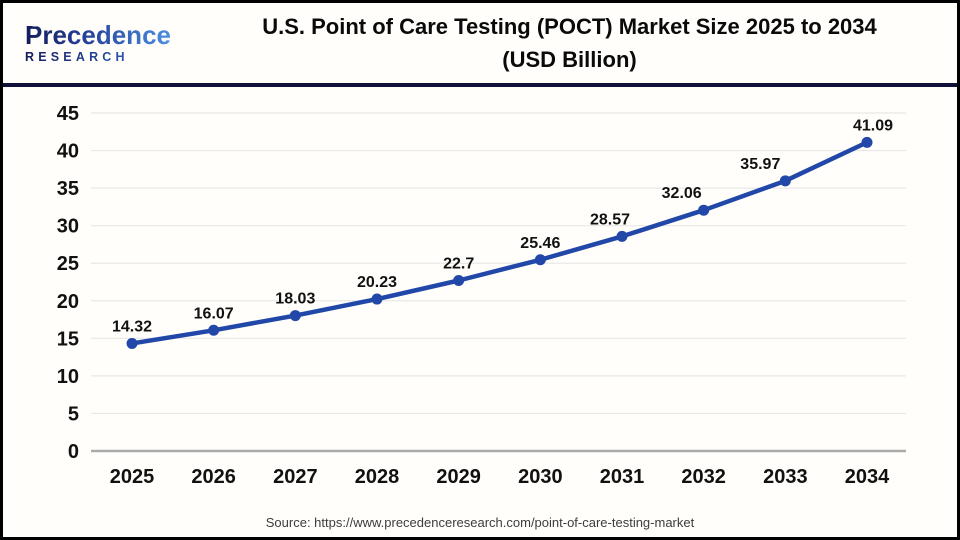 The image size is (960, 540). What do you see at coordinates (377, 477) in the screenshot?
I see `x-tick-label: 2028` at bounding box center [377, 477].